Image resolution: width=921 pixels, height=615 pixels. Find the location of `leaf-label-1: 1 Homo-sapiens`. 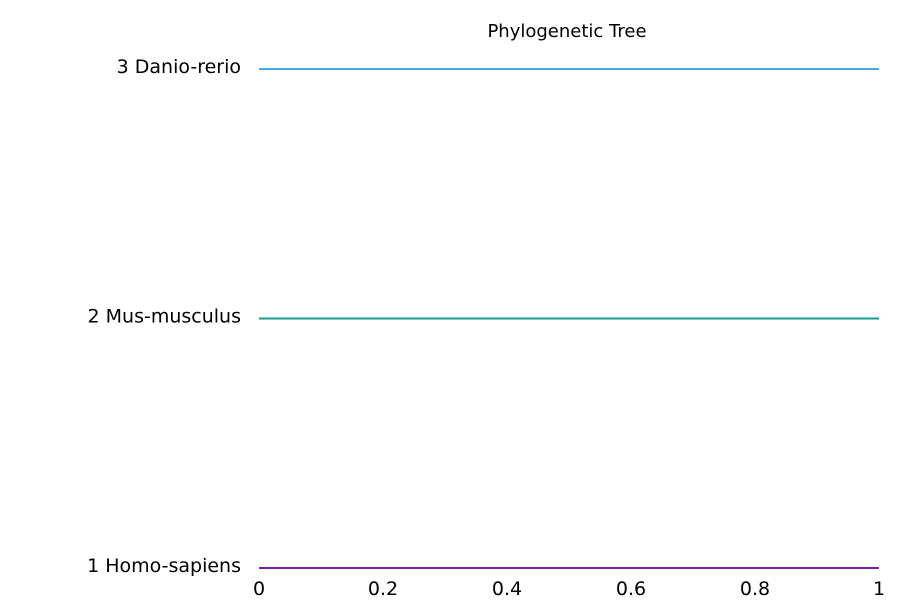

leaf-label-1: 1 Homo-sapiens is located at coordinates (164, 566).